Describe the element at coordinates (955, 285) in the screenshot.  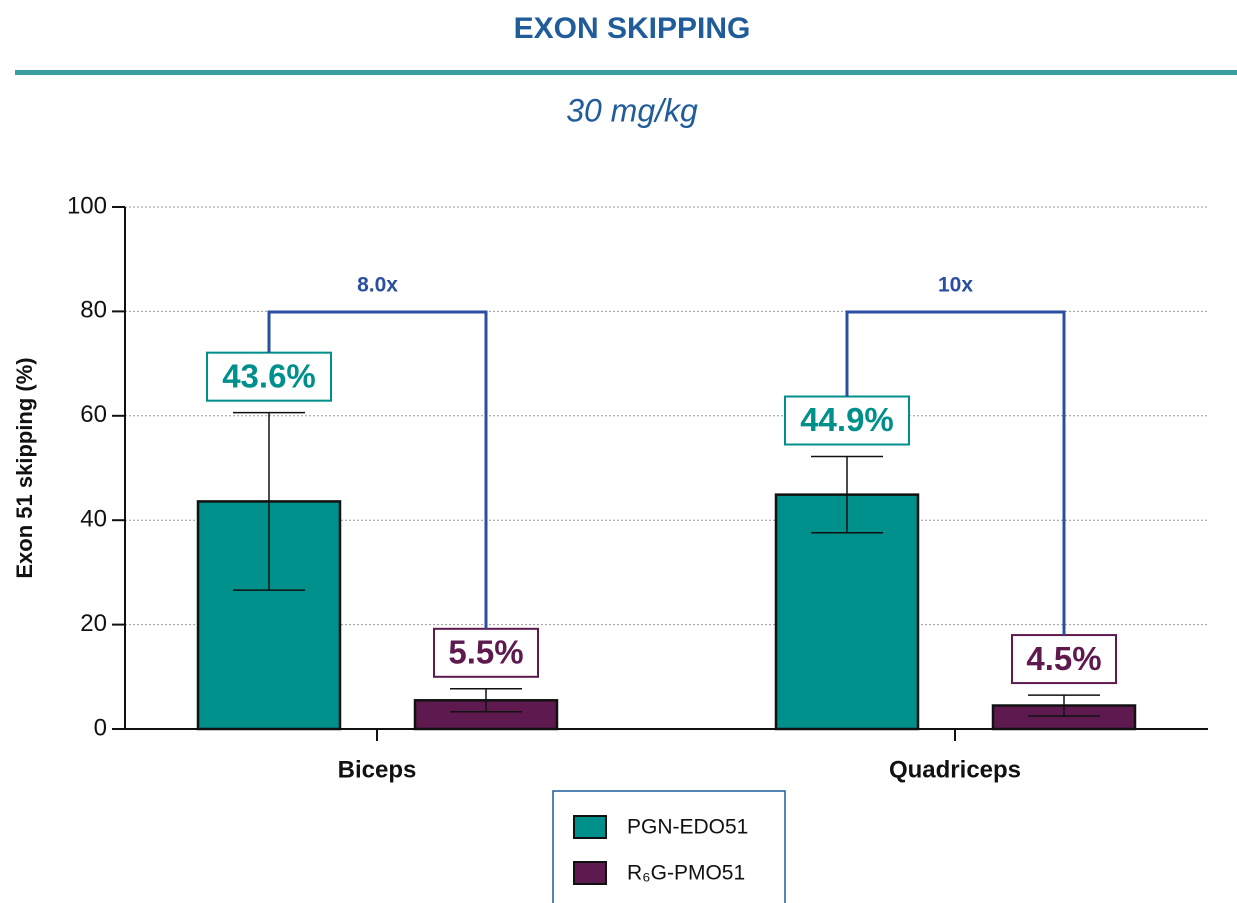
I see `annotation: 10x` at that location.